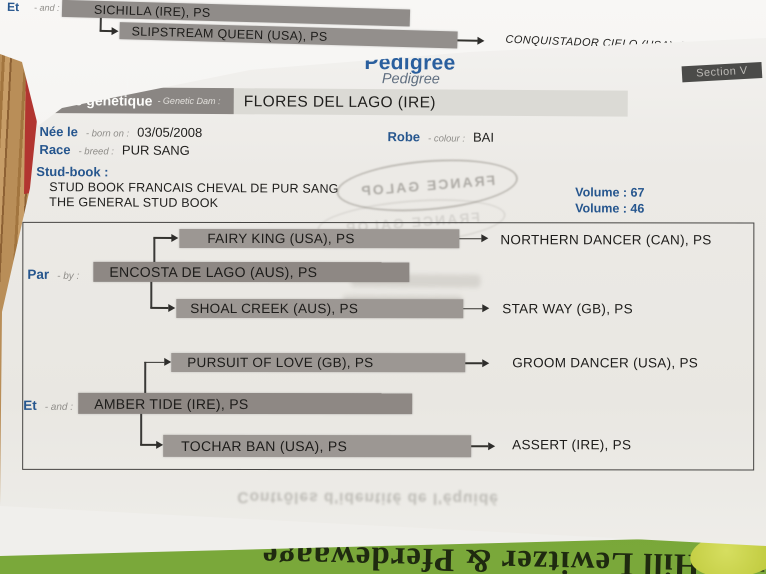  I want to click on tree-bar-sire-dam: SHOAL CREEK (AUS), PS, so click(320, 308).